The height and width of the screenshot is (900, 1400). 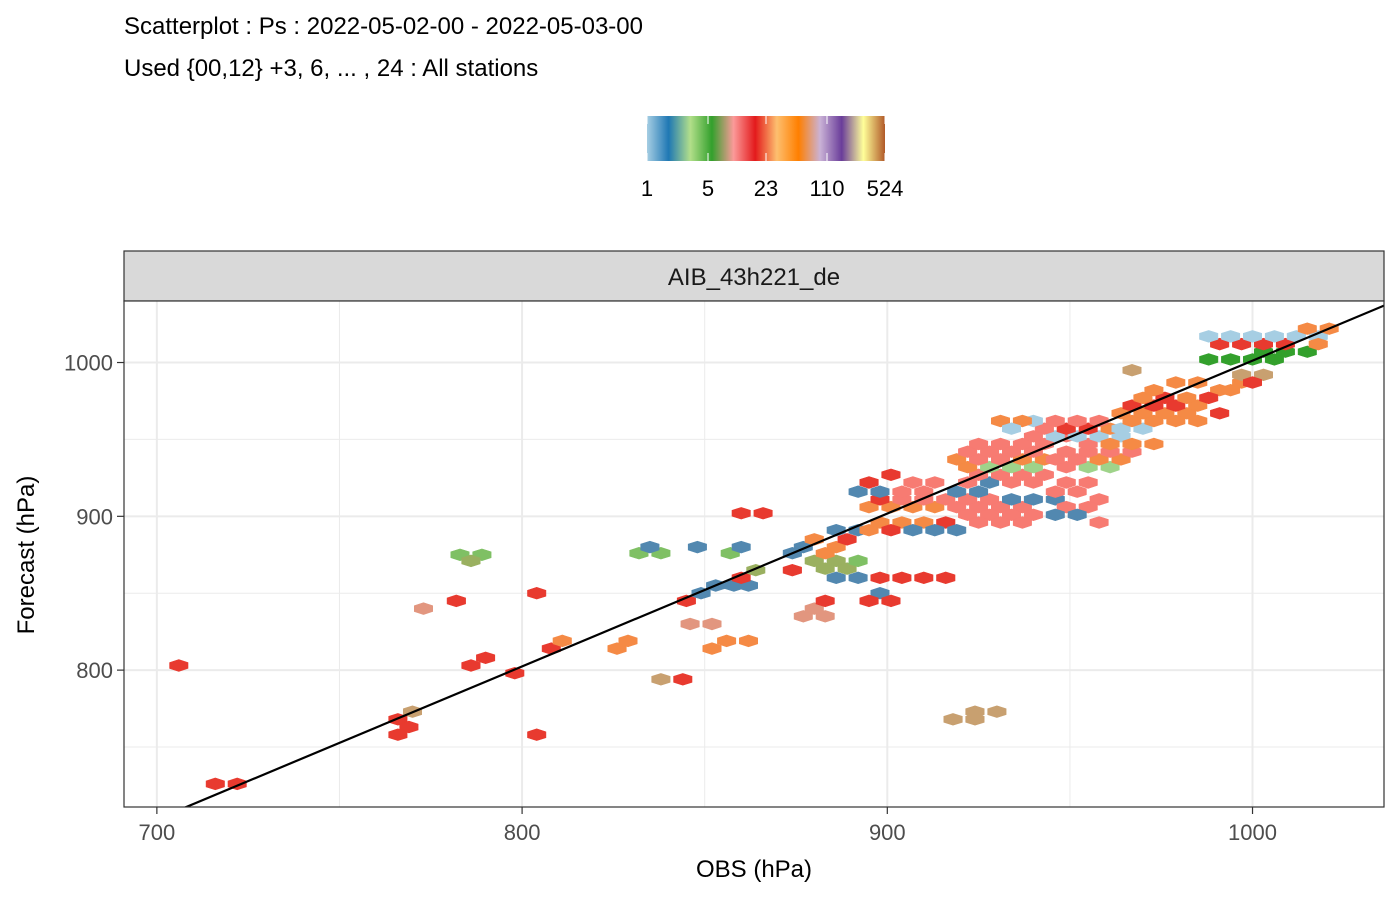 I want to click on legend-label: 524, so click(x=885, y=188).